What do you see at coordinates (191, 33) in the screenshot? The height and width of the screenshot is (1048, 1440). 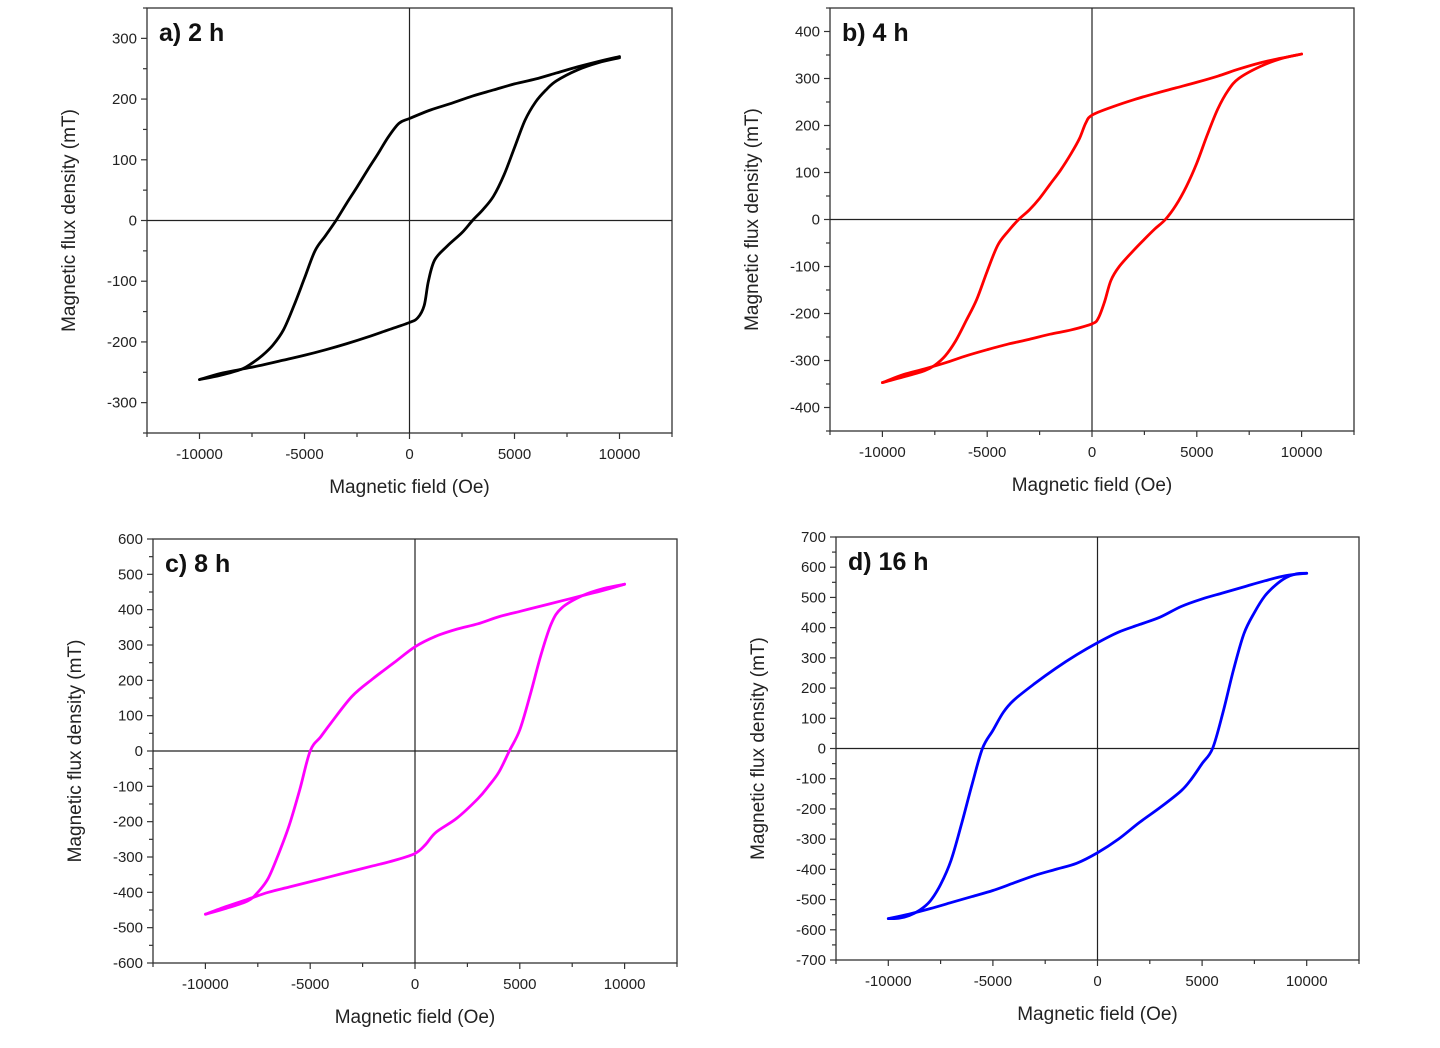 I see `panel-title: a) 2 h` at bounding box center [191, 33].